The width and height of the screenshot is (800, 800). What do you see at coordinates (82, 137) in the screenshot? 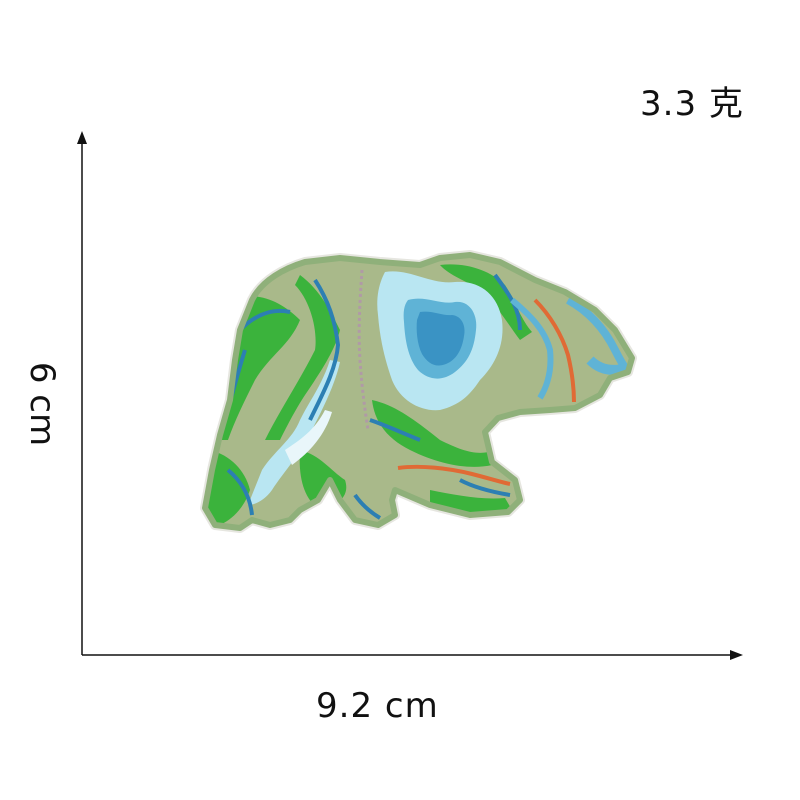
I see `vertical-axis-arrowhead` at bounding box center [82, 137].